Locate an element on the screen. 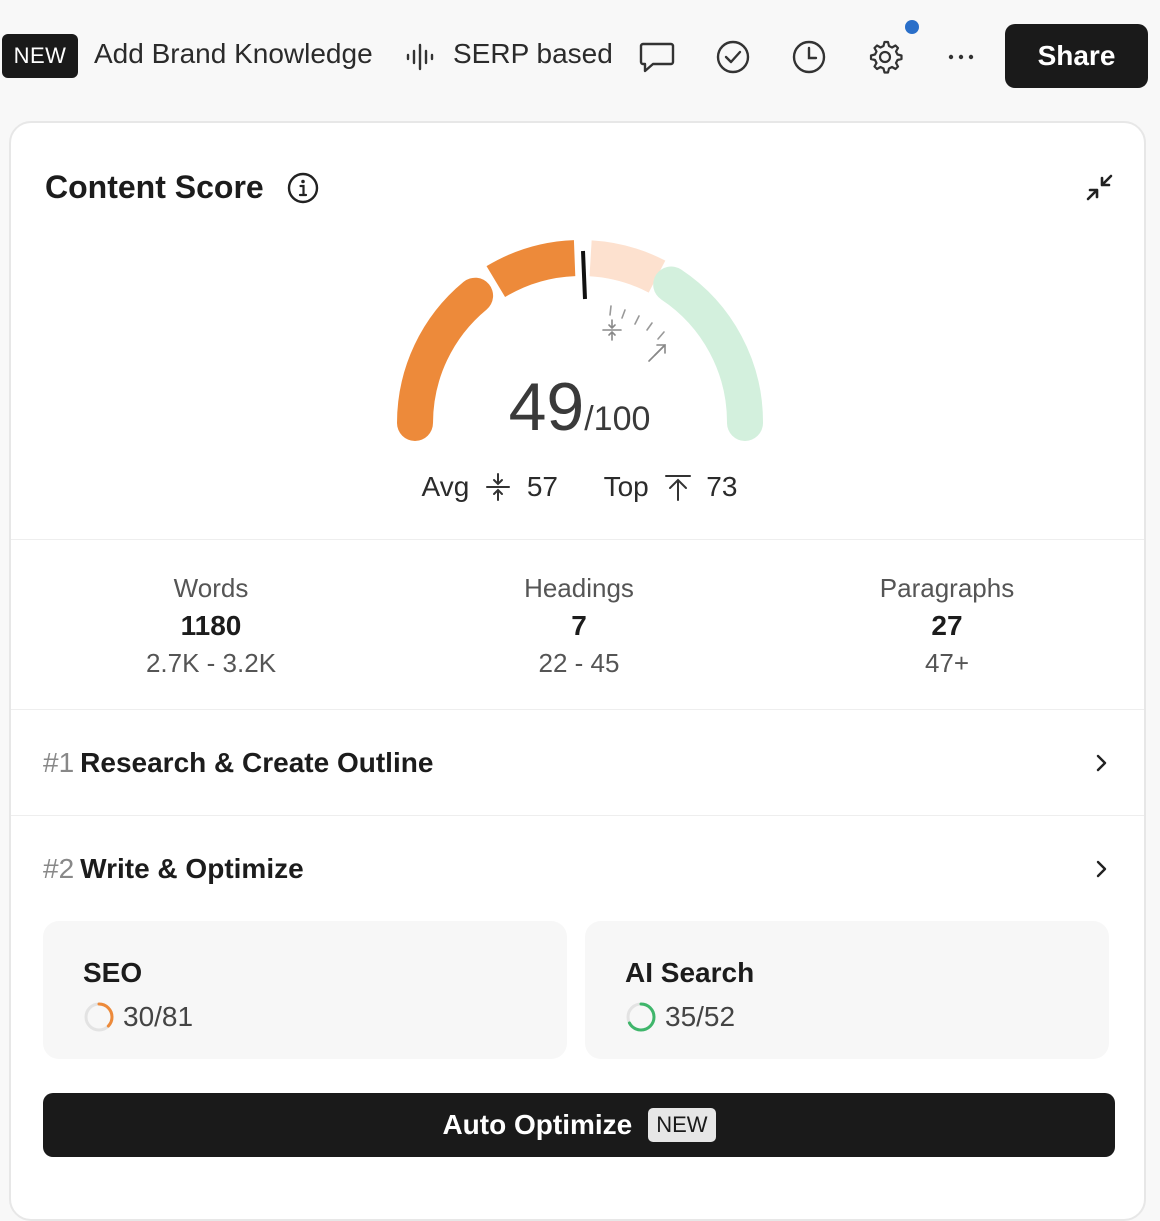 The image size is (1160, 1221). seo-score-card: SEO 30/81 is located at coordinates (305, 990).